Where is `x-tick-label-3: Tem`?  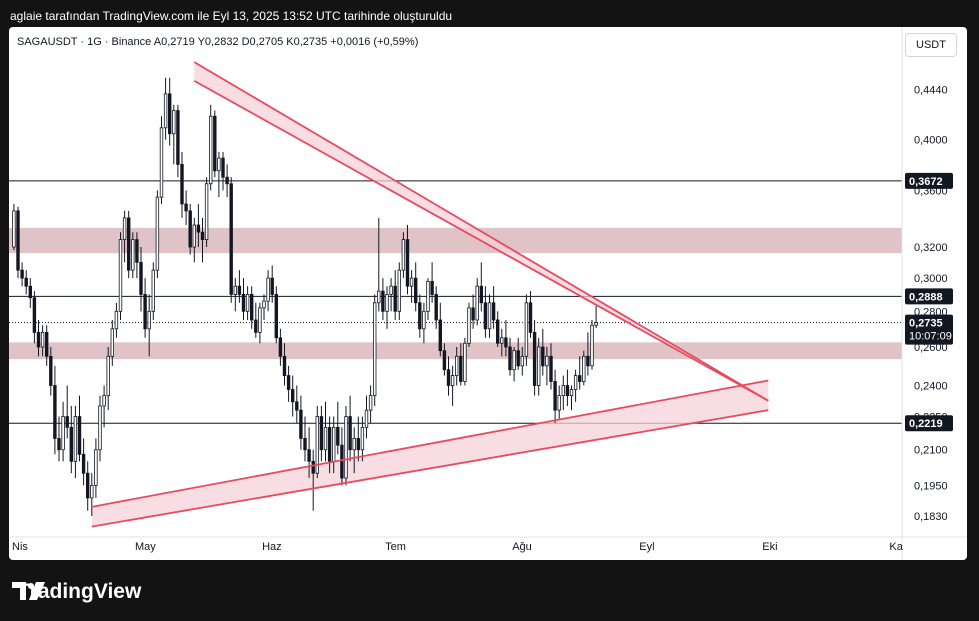
x-tick-label-3: Tem is located at coordinates (395, 547).